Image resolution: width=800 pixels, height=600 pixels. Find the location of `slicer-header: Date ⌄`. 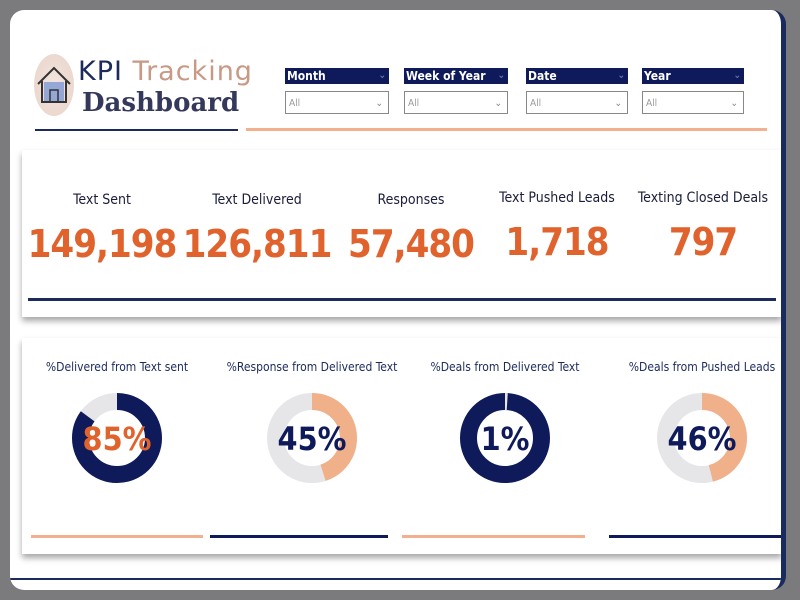

slicer-header: Date ⌄ is located at coordinates (577, 76).